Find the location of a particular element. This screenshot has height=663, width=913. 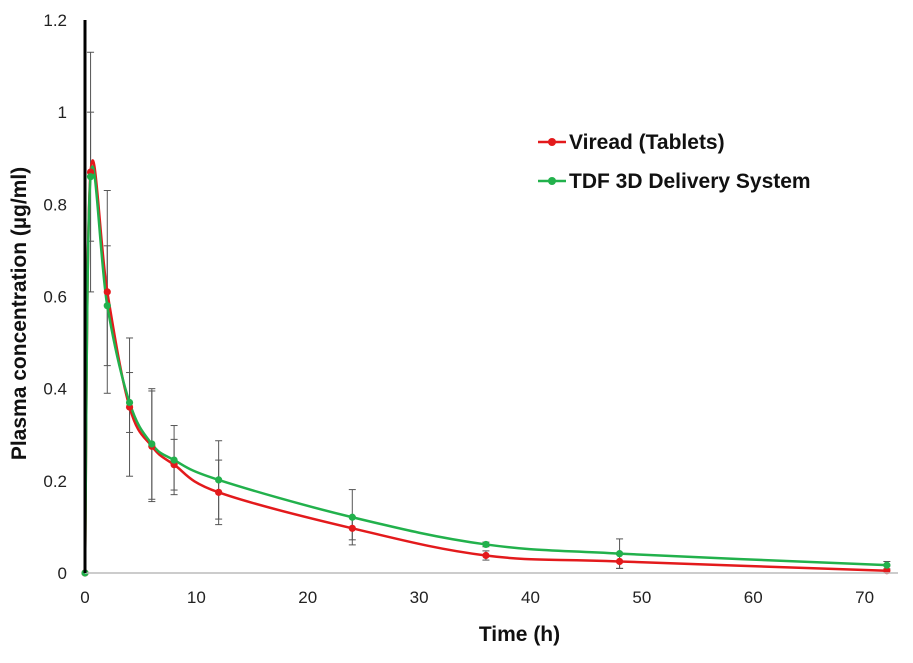

x-tick-labels: 0 10 20 30 40 50 60 70 is located at coordinates (477, 597).